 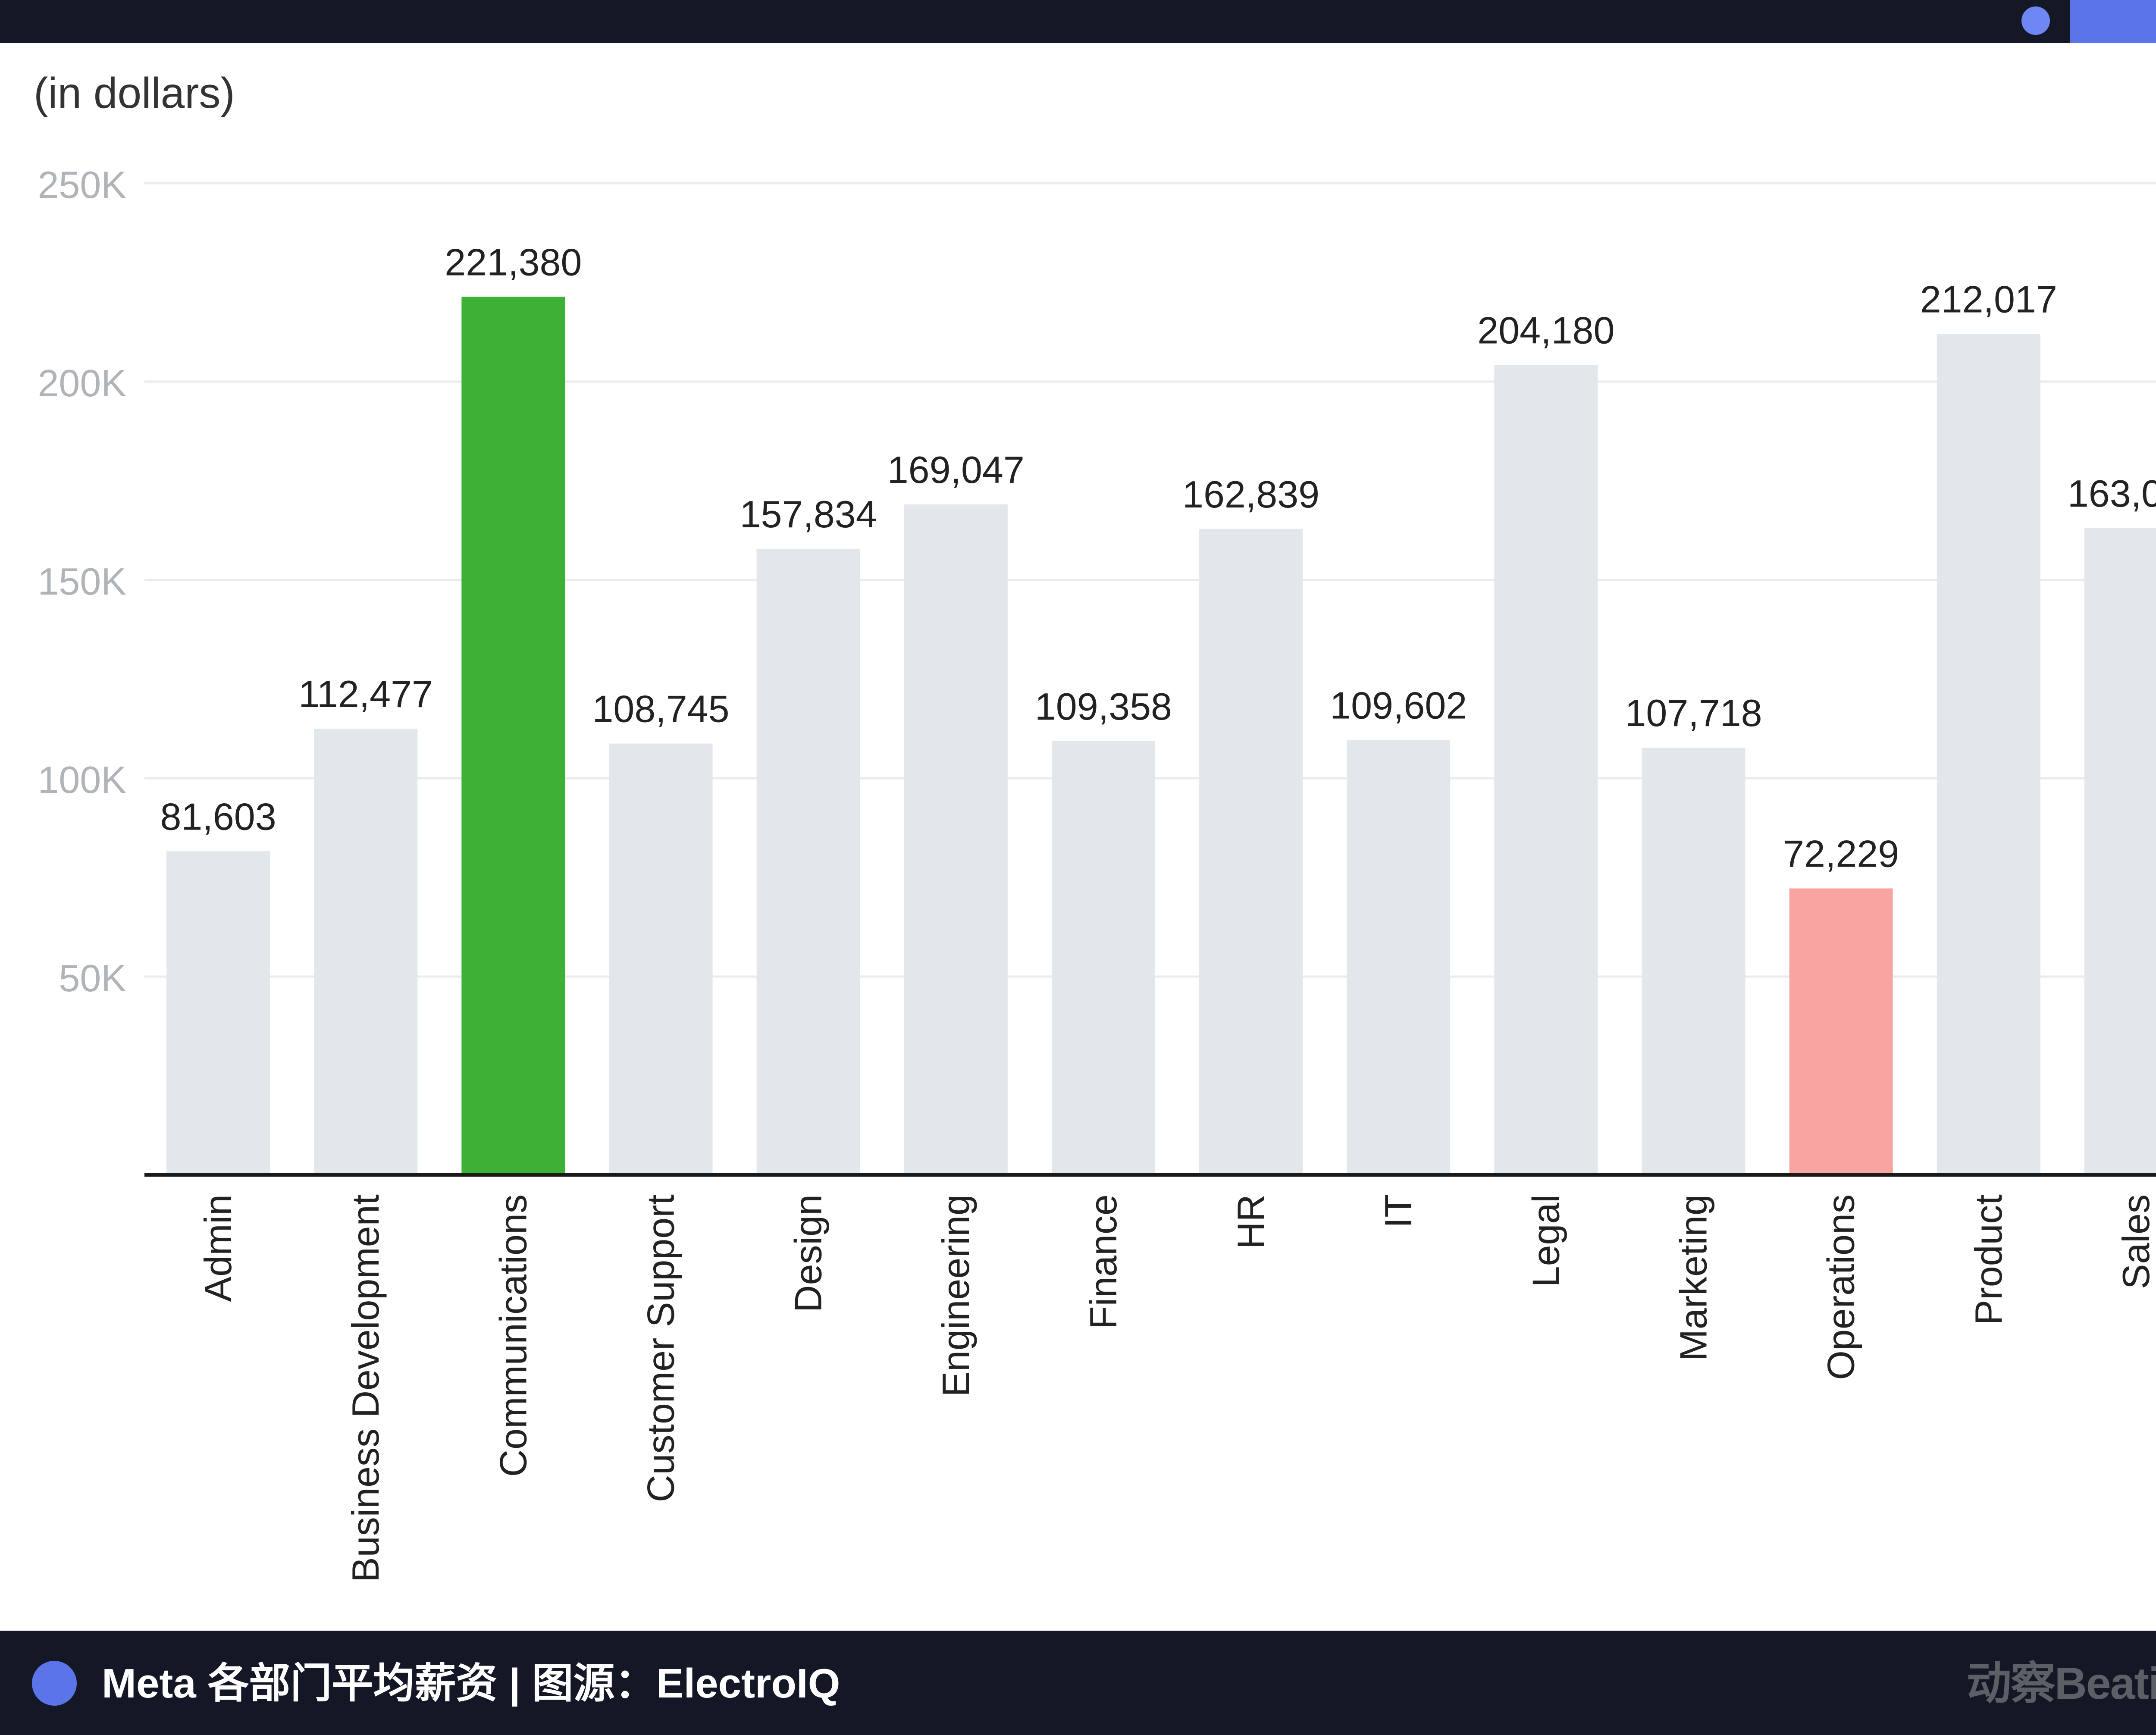 I want to click on y-tick-label: 50K, so click(x=92, y=978).